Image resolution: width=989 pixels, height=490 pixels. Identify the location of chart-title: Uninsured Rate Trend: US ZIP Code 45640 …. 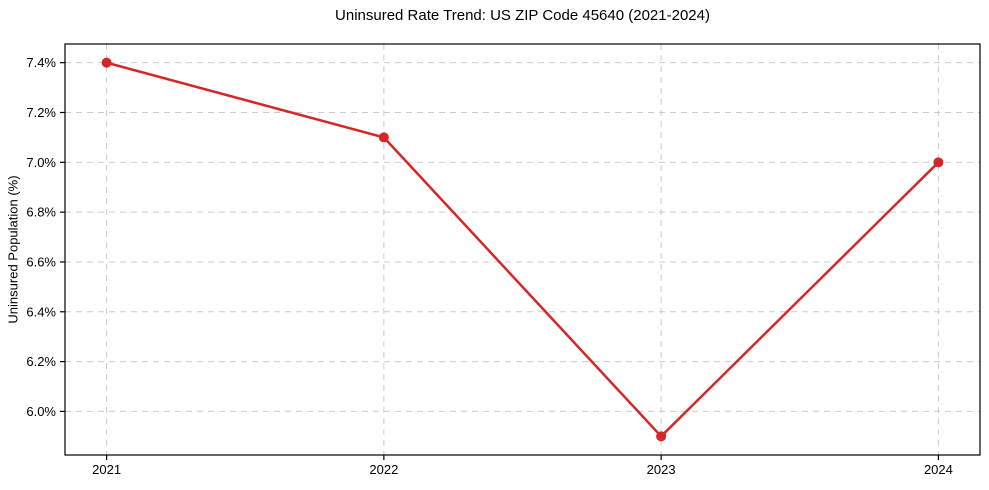
(522, 15).